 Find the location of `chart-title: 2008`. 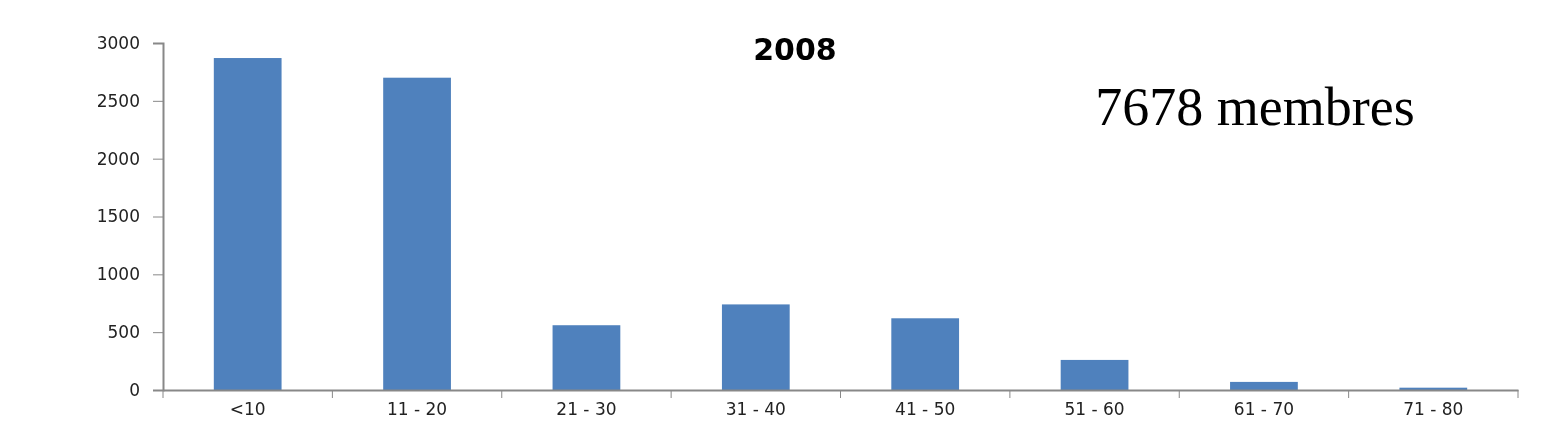

chart-title: 2008 is located at coordinates (795, 49).